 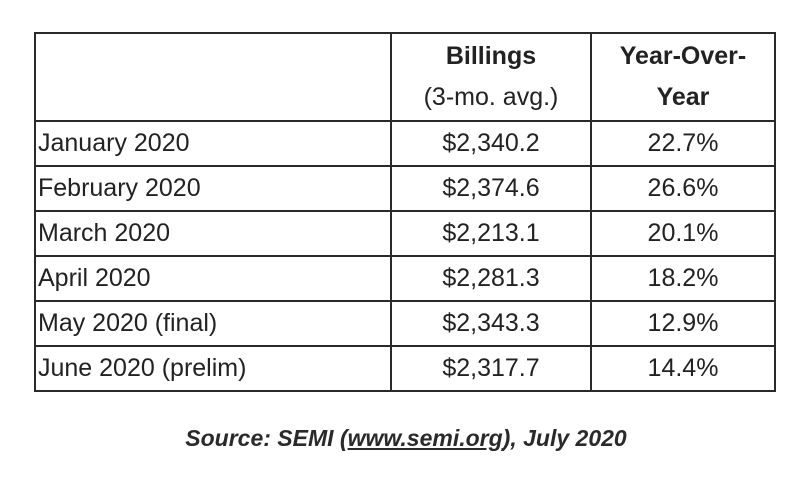 I want to click on header-billings-title: Billings, so click(x=491, y=56).